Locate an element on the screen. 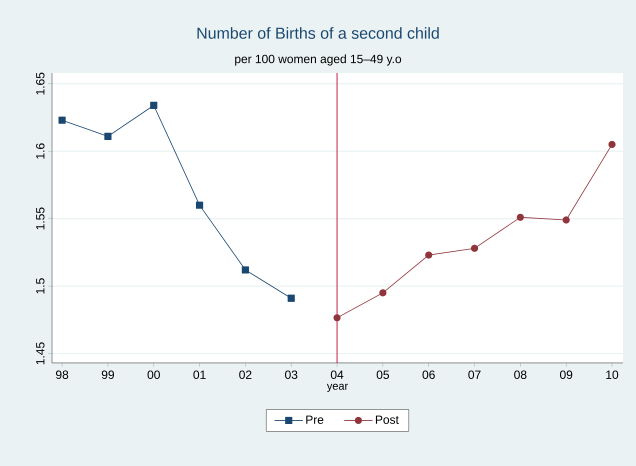 Image resolution: width=636 pixels, height=466 pixels. y-tick-label: 1.5 is located at coordinates (40, 286).